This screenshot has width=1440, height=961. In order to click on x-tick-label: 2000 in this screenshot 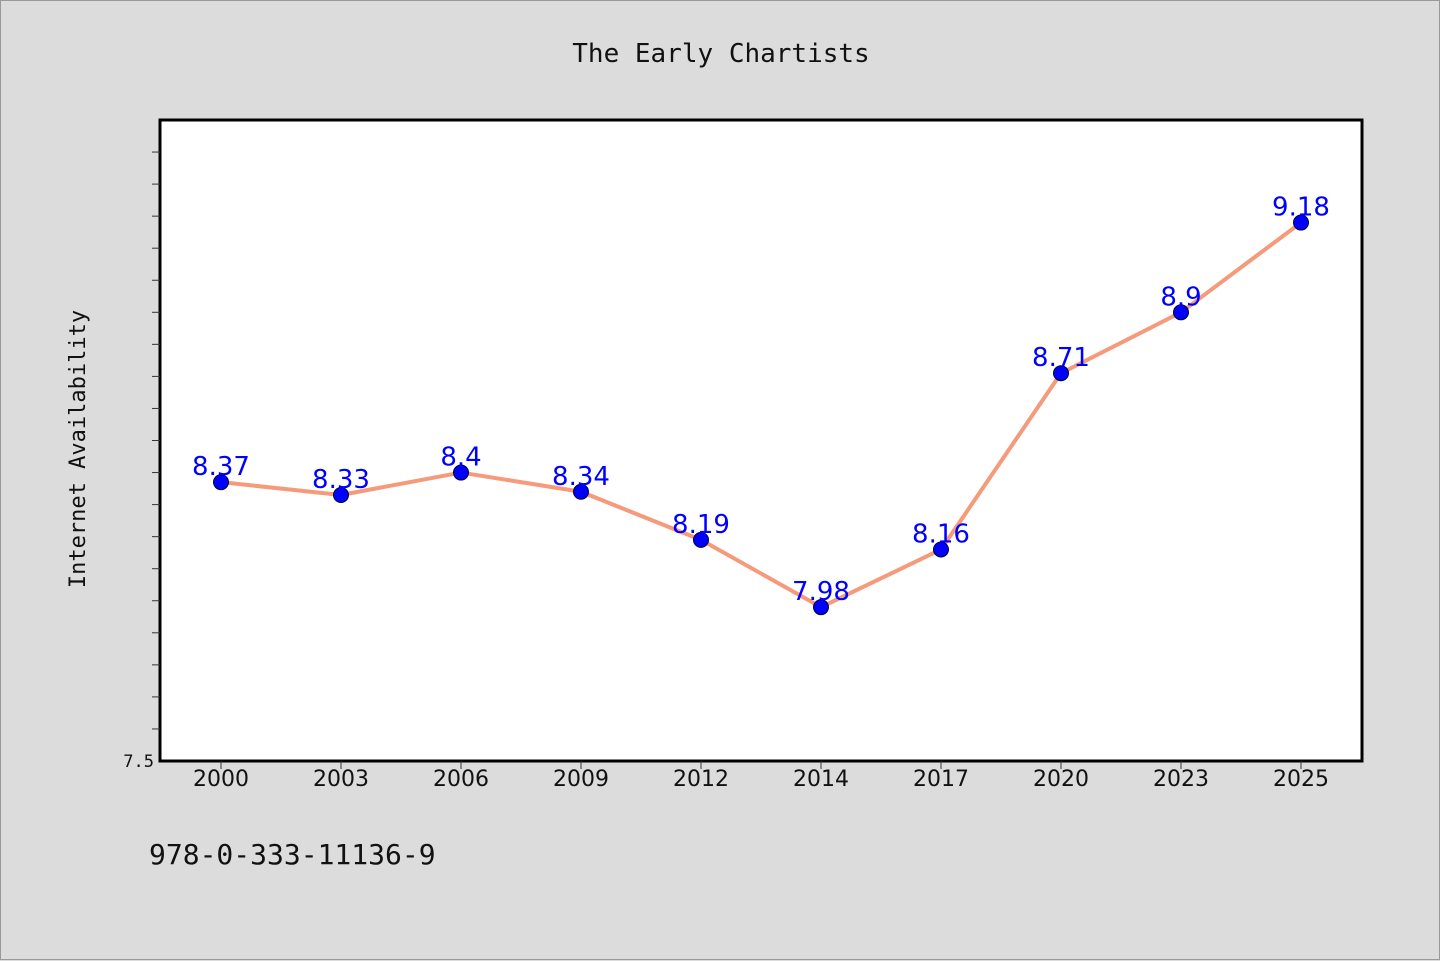, I will do `click(221, 779)`.